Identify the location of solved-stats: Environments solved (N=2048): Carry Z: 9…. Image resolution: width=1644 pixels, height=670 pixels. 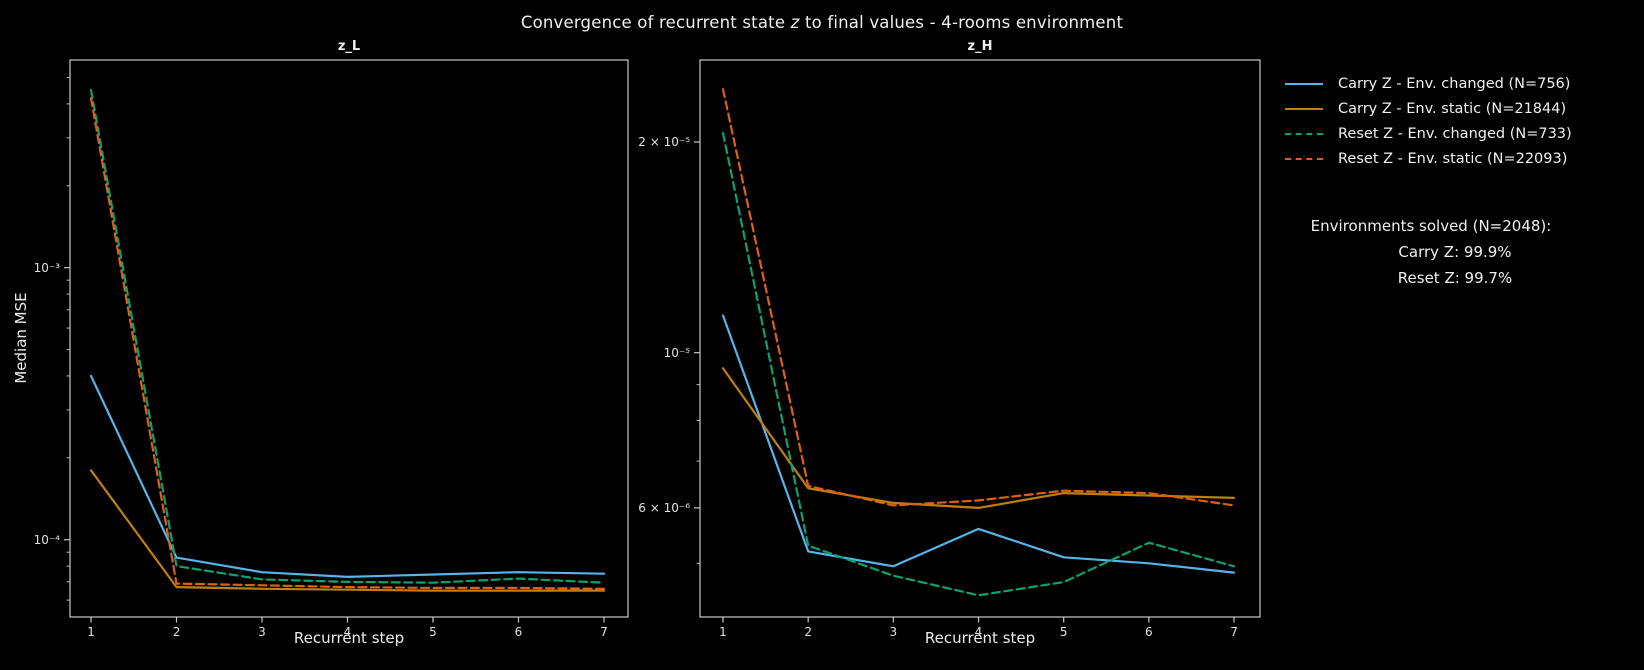
(1431, 252).